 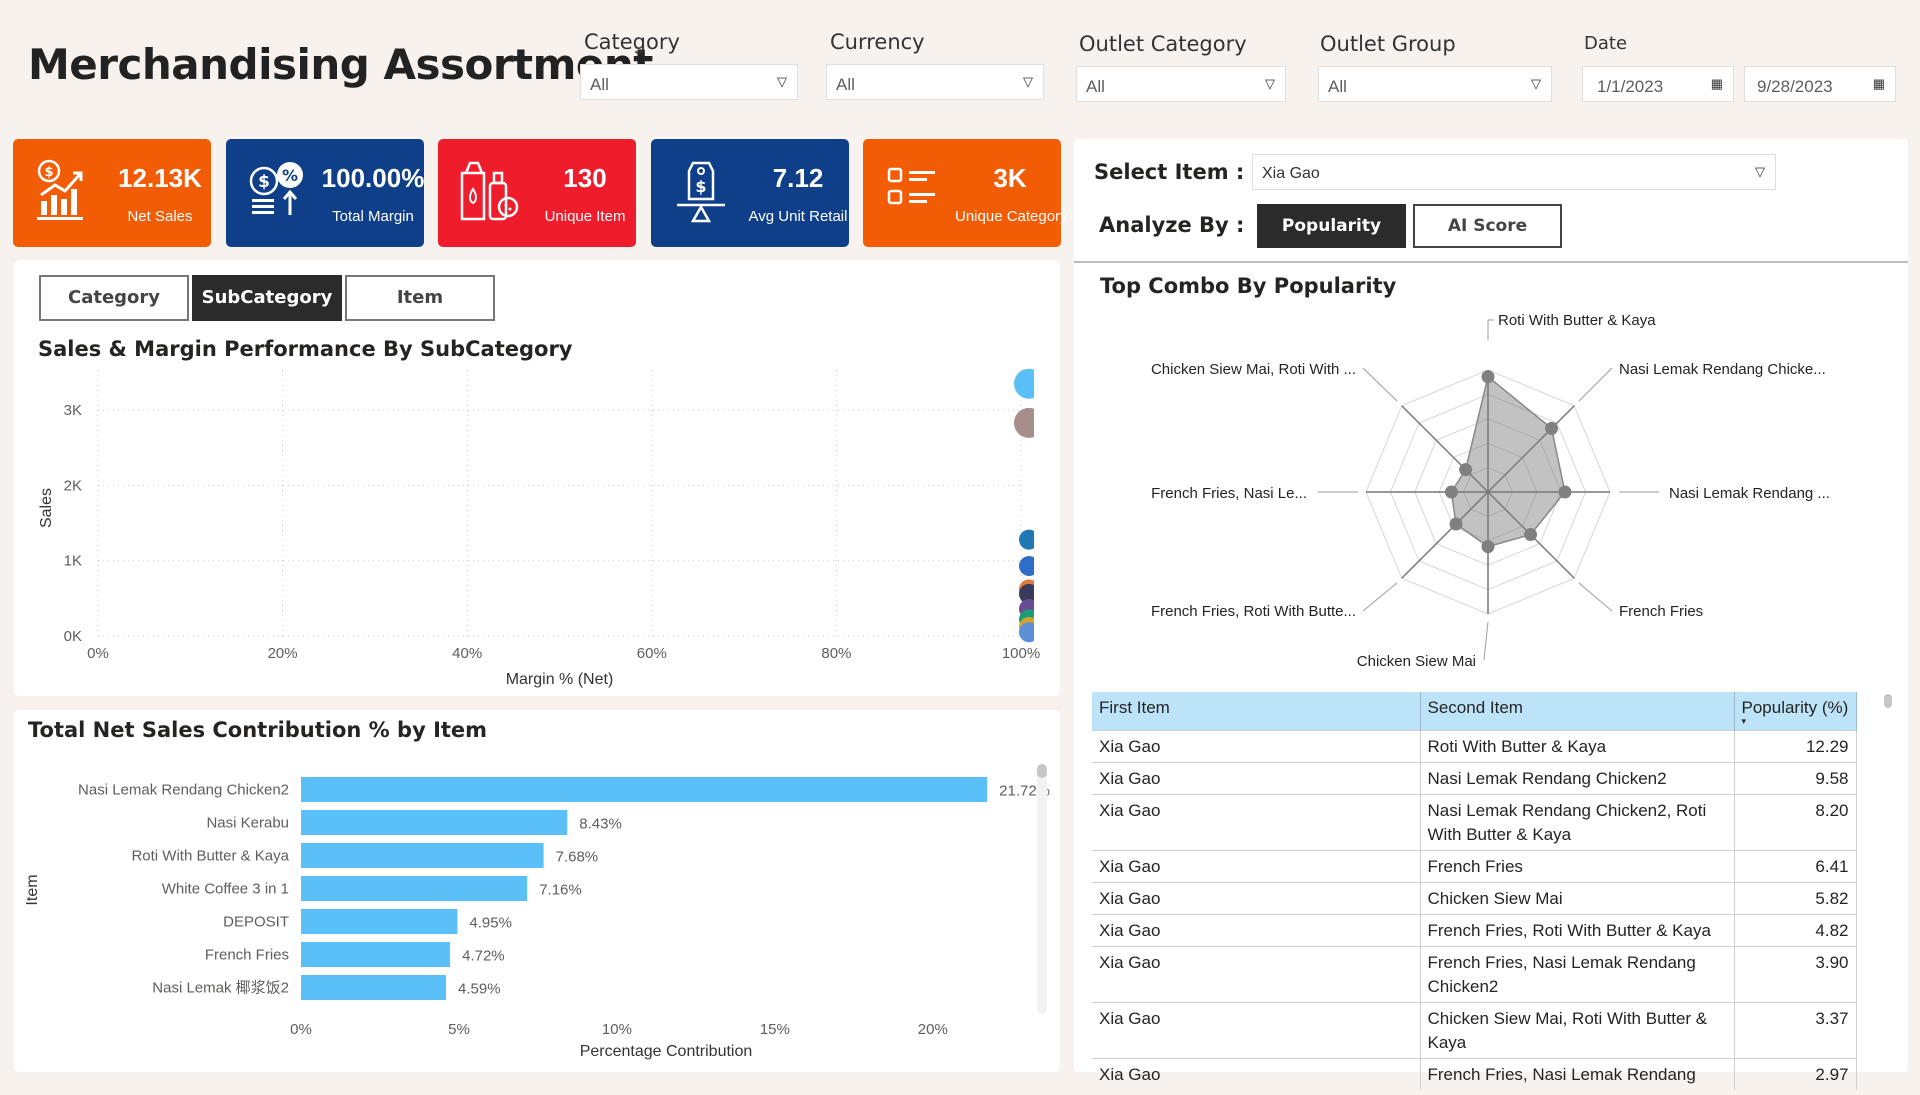 I want to click on outlet-category-filter-label: Outlet Category, so click(x=1163, y=44).